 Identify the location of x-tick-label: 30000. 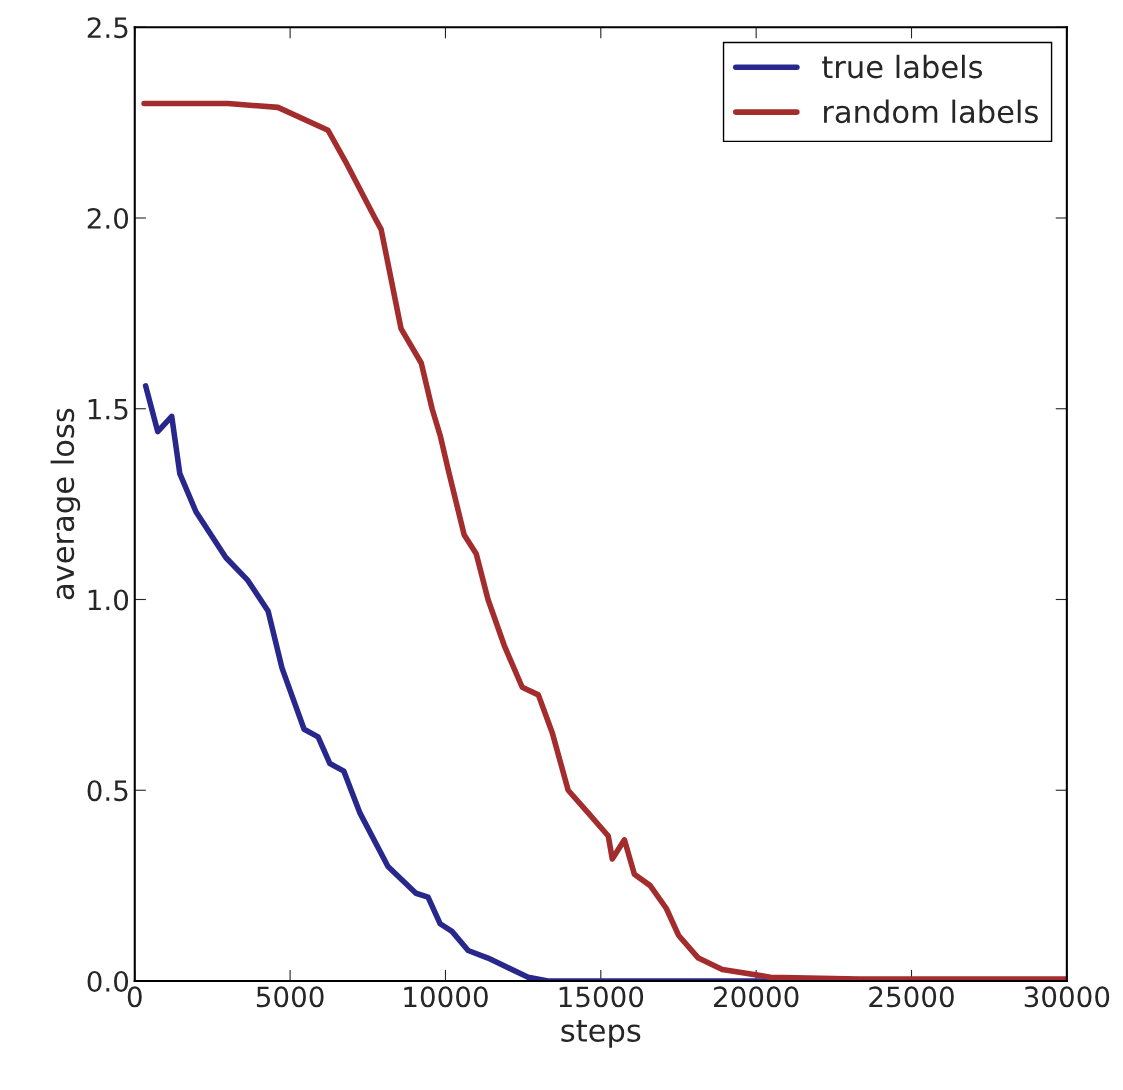
(1067, 997).